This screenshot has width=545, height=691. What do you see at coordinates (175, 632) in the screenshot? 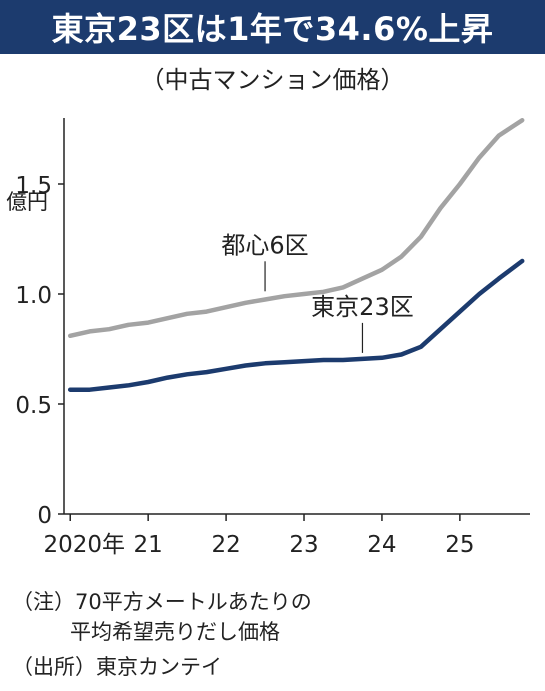
I see `note-line-2: 平均希望売りだし価格` at bounding box center [175, 632].